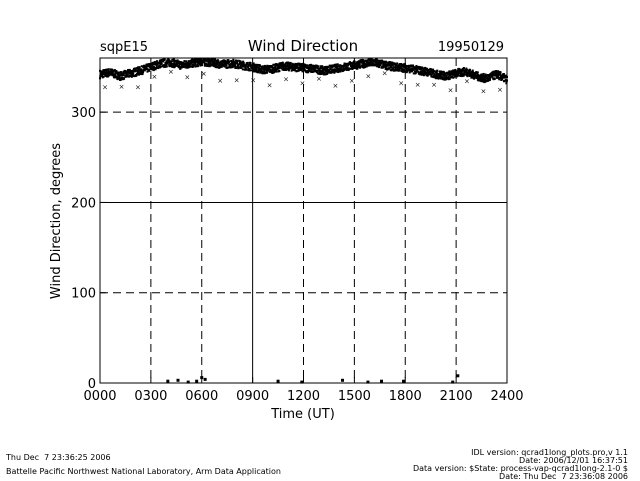 The image size is (640, 481). Describe the element at coordinates (456, 396) in the screenshot. I see `x-tick-label: 2100` at that location.